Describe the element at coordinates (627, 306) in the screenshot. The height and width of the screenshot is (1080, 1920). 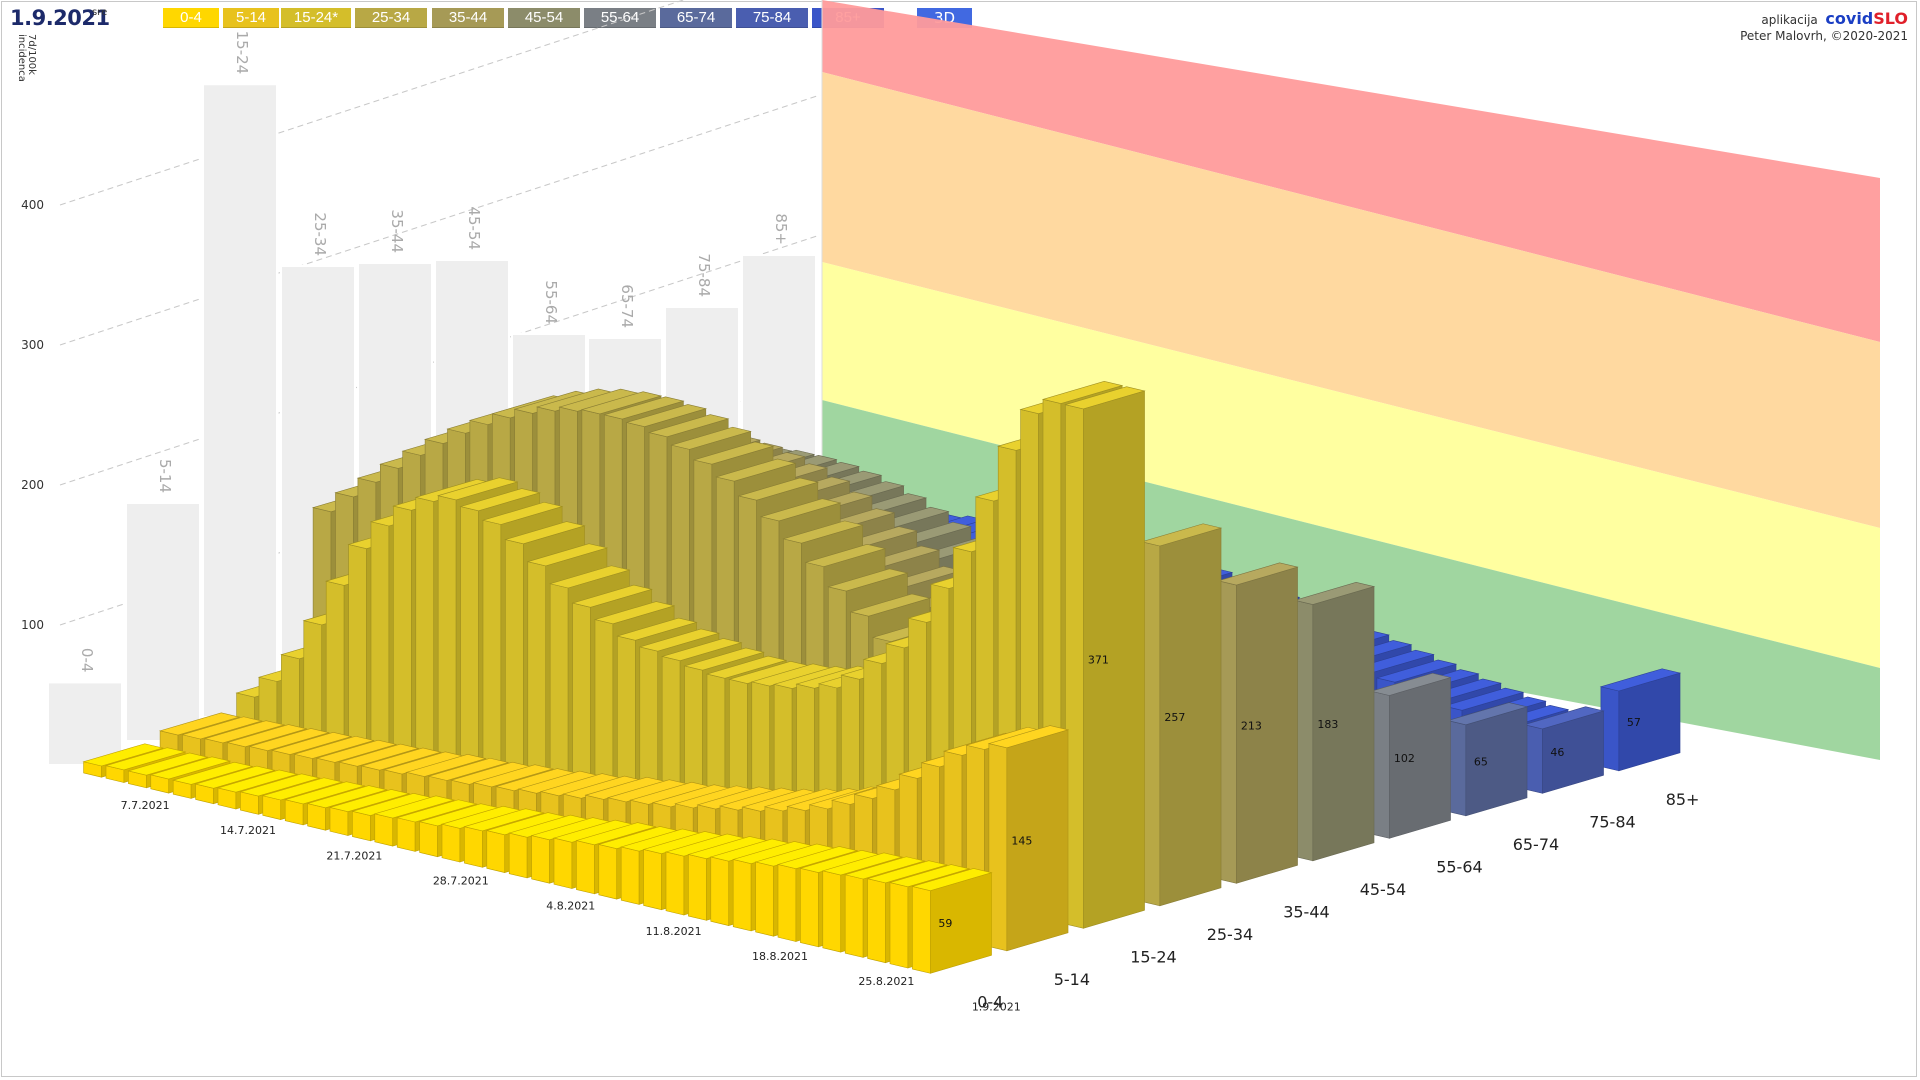
I see `back-wall-label-65-74: 65-74` at that location.